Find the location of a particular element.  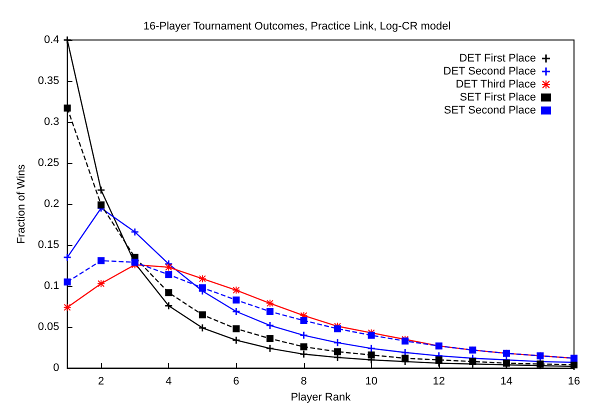

y-tick-label: 0.15 is located at coordinates (49, 245).